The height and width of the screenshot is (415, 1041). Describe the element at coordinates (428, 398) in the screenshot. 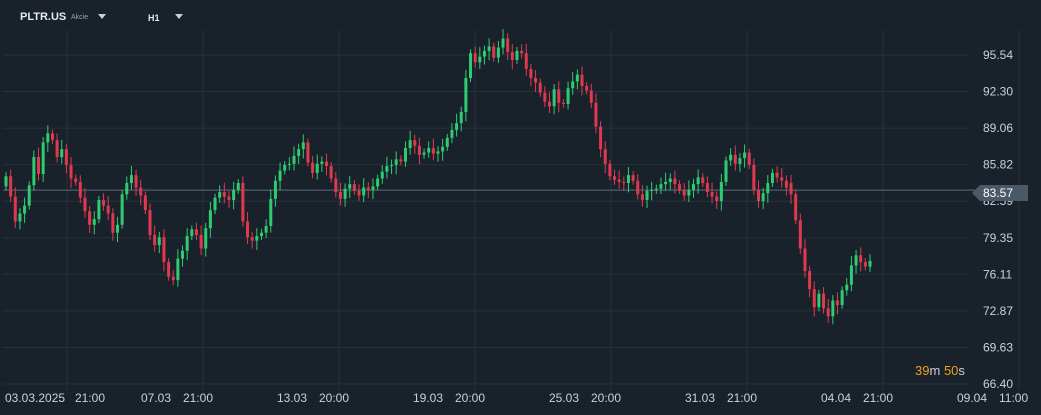

I see `x-axis-date-label: 19.03` at that location.